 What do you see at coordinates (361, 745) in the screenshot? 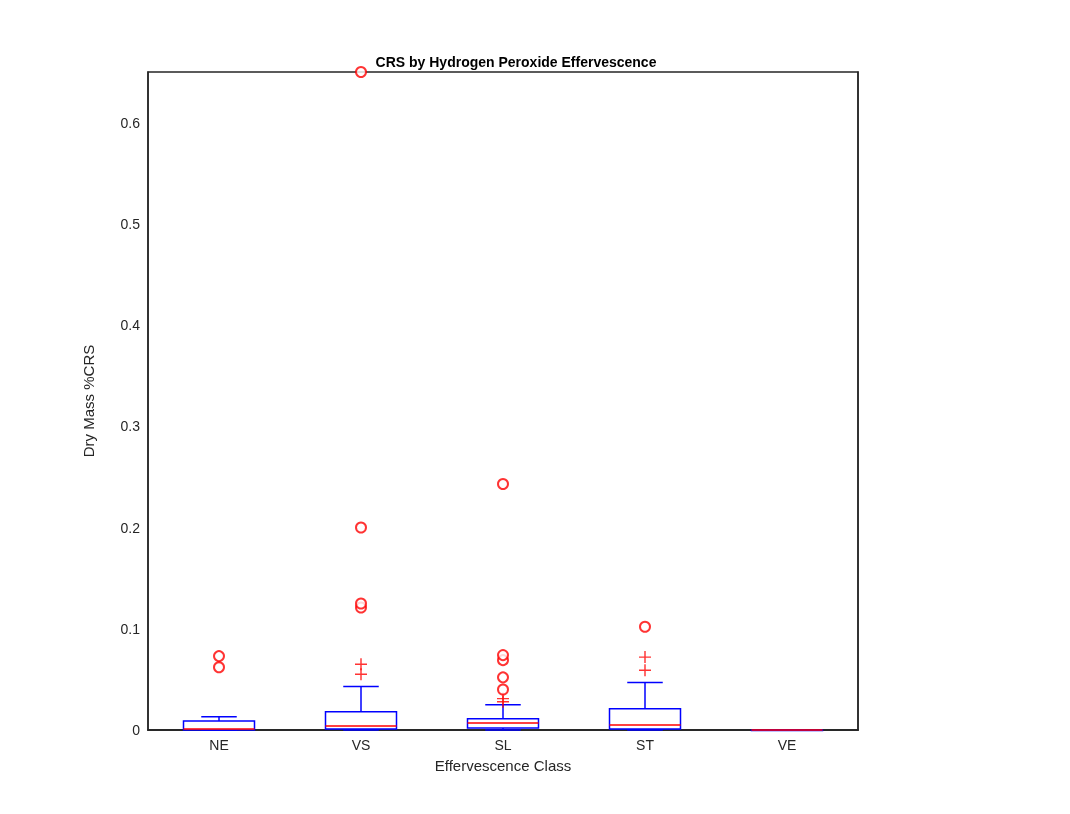
I see `x-tick-label: VS` at bounding box center [361, 745].